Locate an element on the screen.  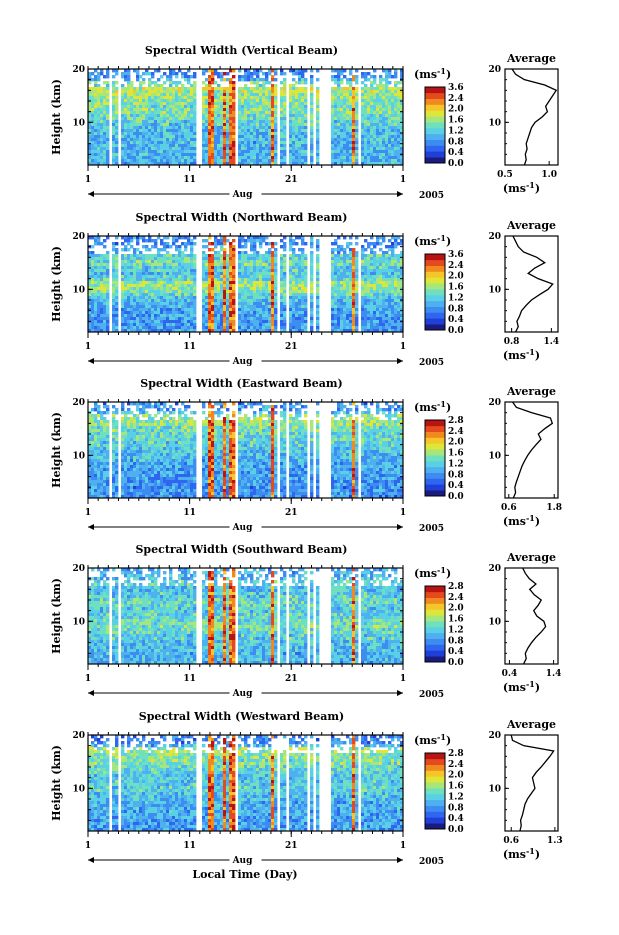
year-label: 2005 is located at coordinates (431, 196).